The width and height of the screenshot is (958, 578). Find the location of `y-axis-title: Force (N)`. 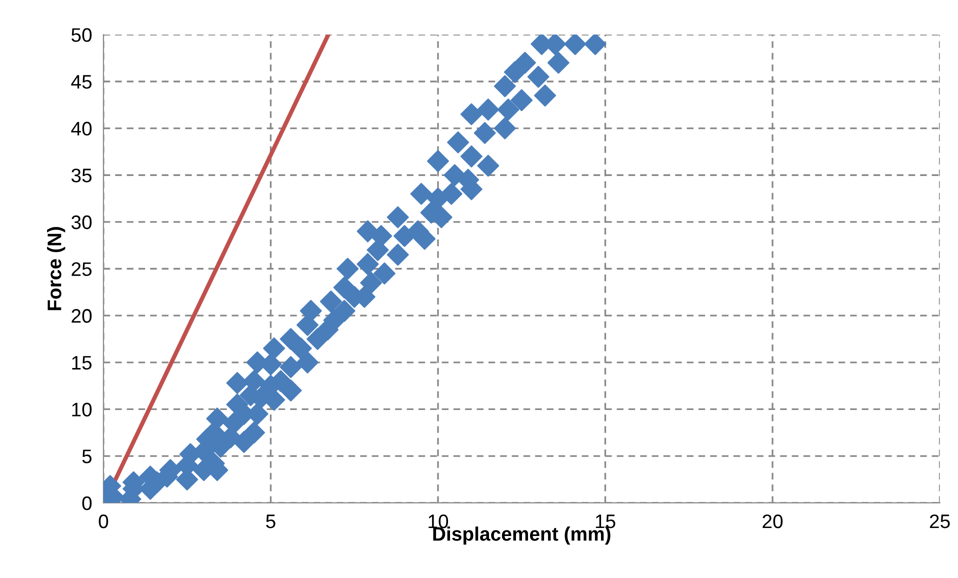

y-axis-title: Force (N) is located at coordinates (56, 268).